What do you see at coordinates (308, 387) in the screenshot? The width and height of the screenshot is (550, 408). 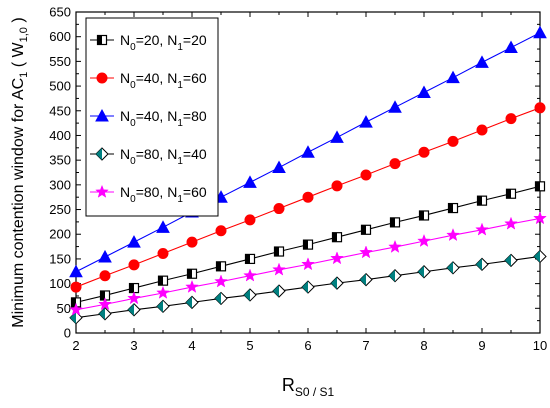 I see `x-axis-title: RS0 / S1` at bounding box center [308, 387].